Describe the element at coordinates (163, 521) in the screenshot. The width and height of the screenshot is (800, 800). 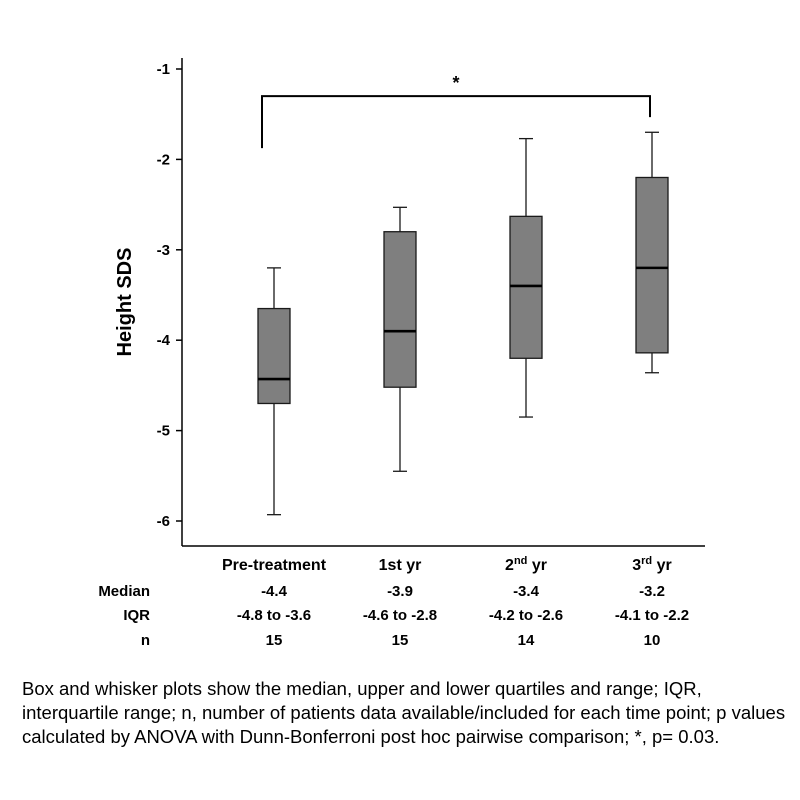
I see `y-tick-label: -6` at that location.